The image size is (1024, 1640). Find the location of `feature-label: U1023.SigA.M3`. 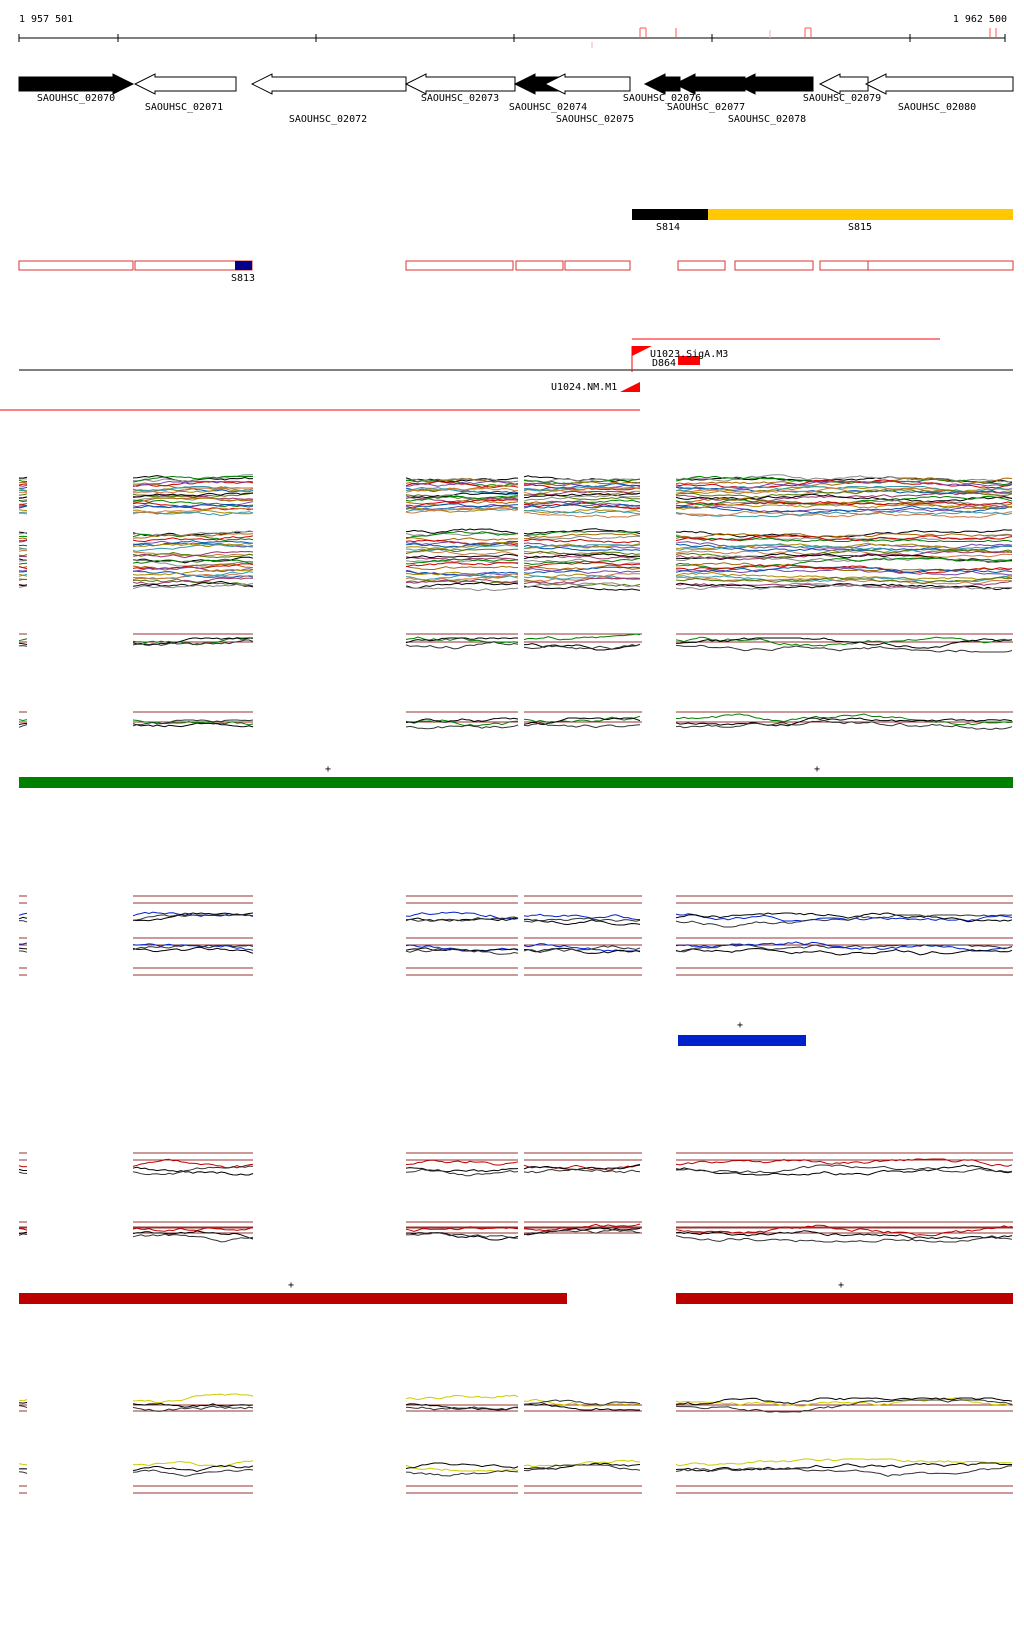

feature-label: U1023.SigA.M3 is located at coordinates (689, 354).